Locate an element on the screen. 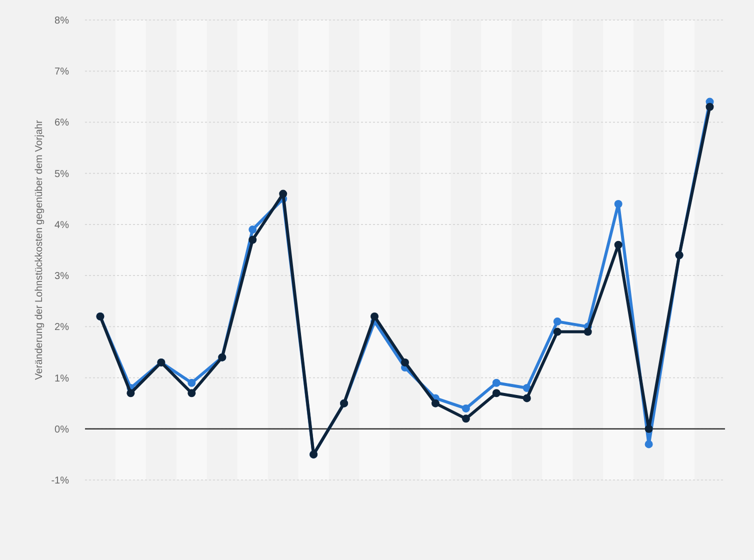 This screenshot has height=560, width=754. y-tick-label: 5% is located at coordinates (62, 174).